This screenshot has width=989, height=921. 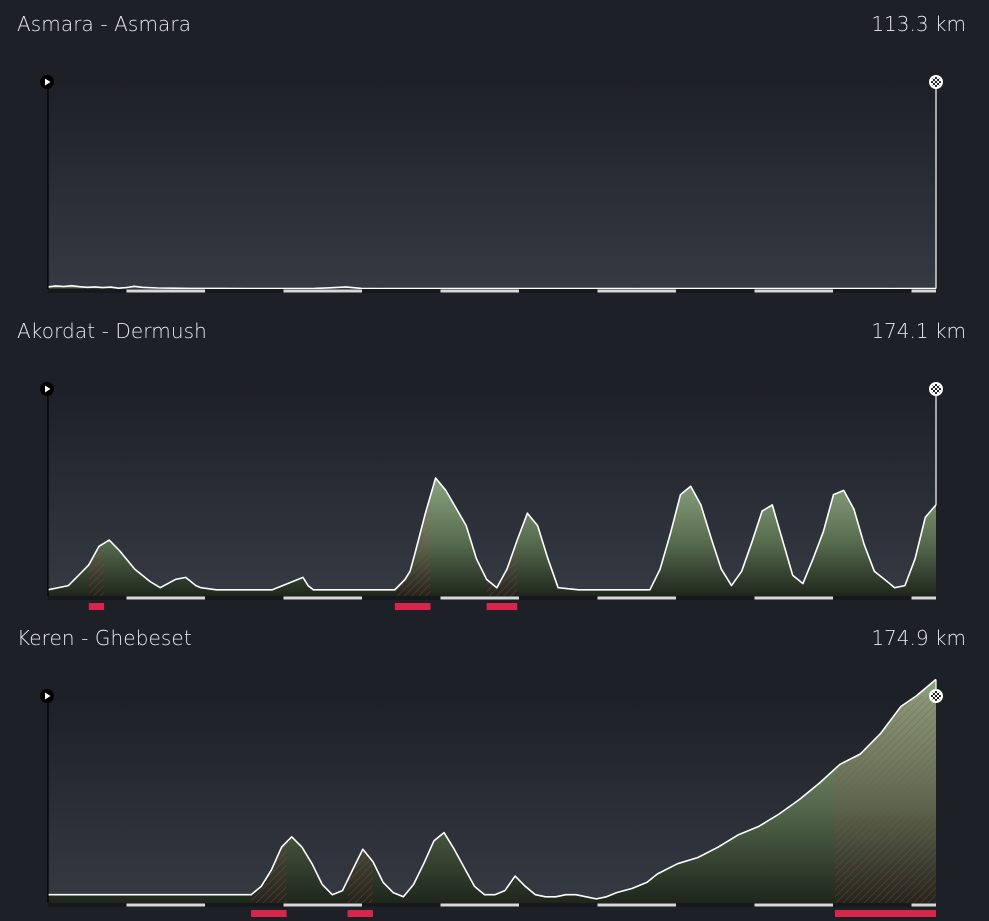 What do you see at coordinates (918, 638) in the screenshot?
I see `stage-distance: 174.9 km` at bounding box center [918, 638].